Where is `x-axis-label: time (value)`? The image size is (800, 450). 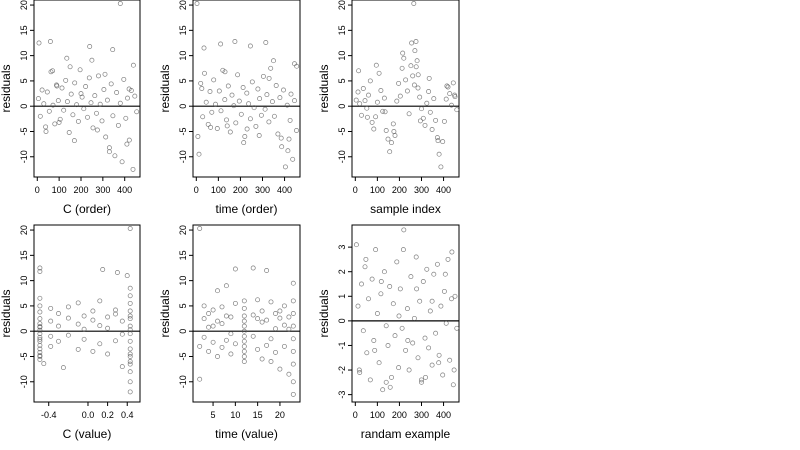
x-axis-label: time (value) is located at coordinates (246, 434).